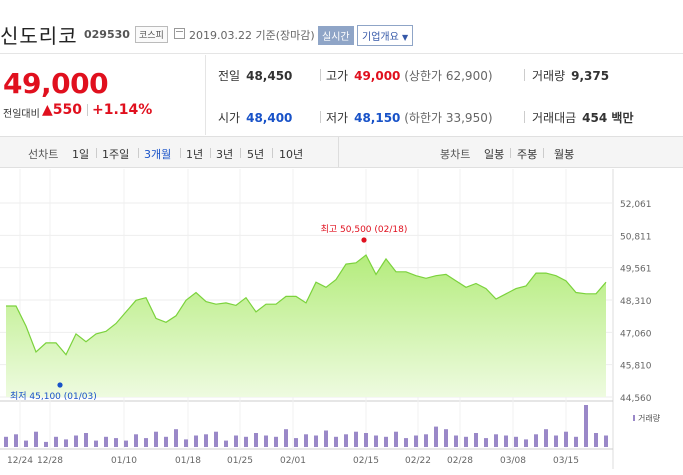  Describe the element at coordinates (43, 154) in the screenshot. I see `line-chart-label: 선차트` at that location.